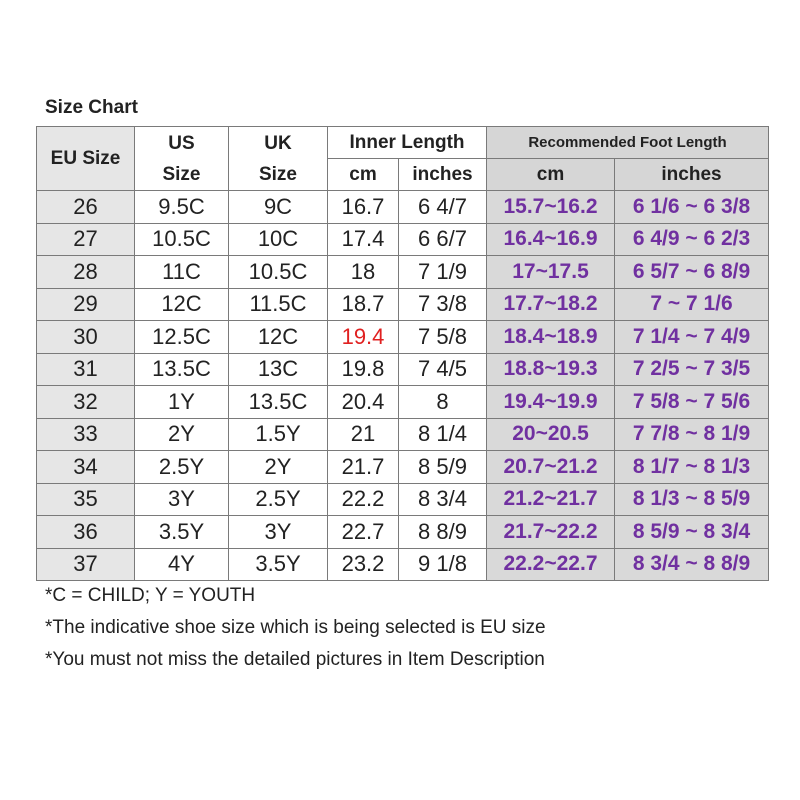 This screenshot has width=800, height=800. I want to click on header-cell: UK Size, so click(278, 158).